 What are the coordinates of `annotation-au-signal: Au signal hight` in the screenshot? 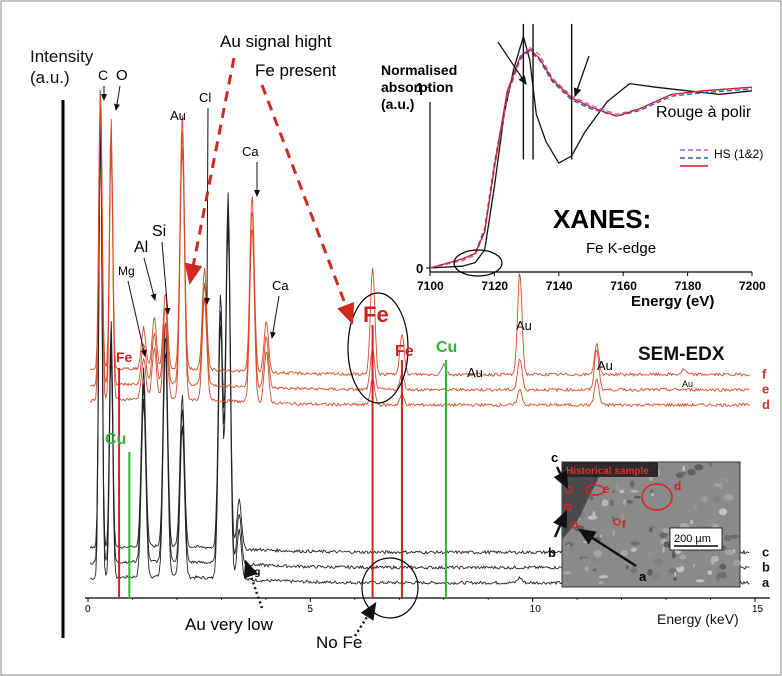 It's located at (276, 41).